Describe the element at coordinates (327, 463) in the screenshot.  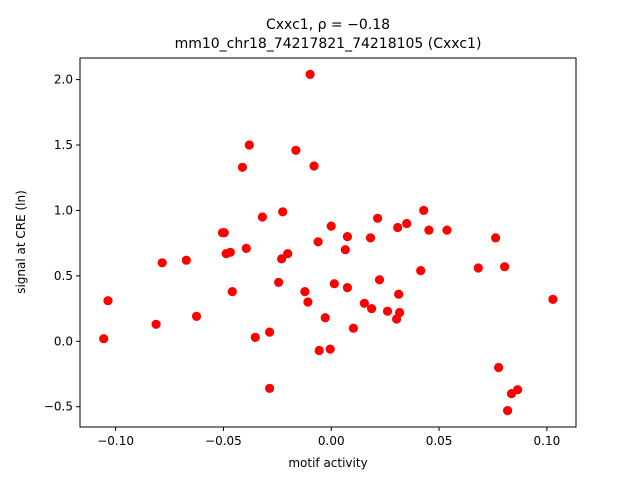
I see `x-axis-label: motif activity` at that location.